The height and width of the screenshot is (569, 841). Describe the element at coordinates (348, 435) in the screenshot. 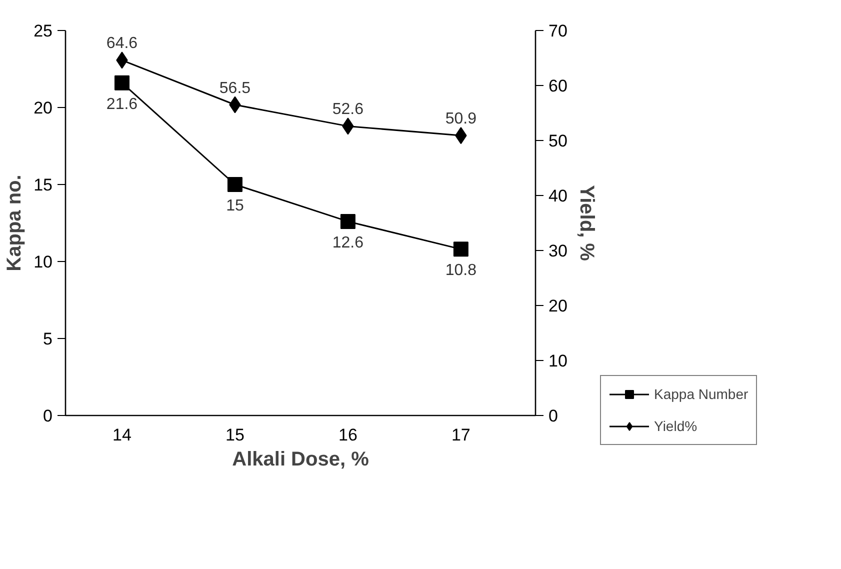

I see `x-tick-label: 16` at that location.